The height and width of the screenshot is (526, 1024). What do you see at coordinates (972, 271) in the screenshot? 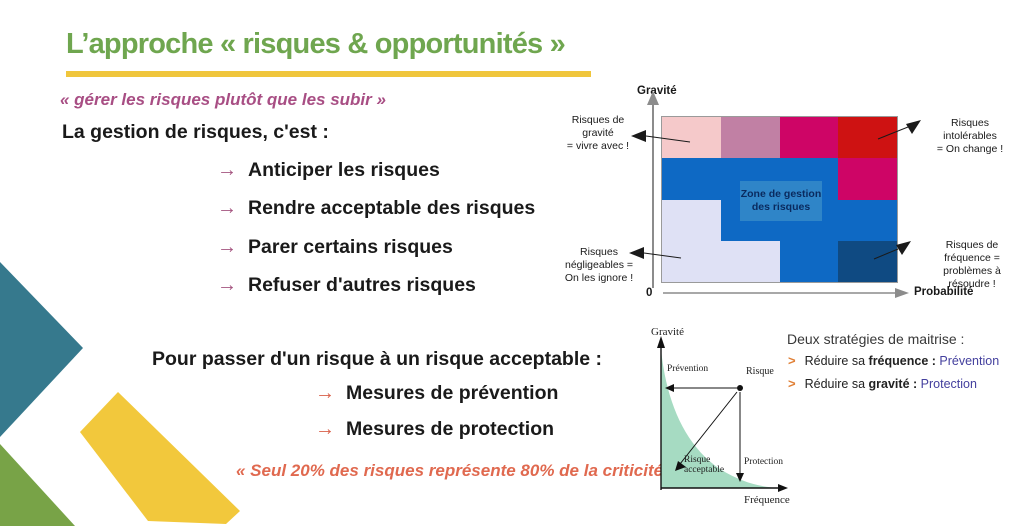
I see `annotation-line: problèmes à` at bounding box center [972, 271].